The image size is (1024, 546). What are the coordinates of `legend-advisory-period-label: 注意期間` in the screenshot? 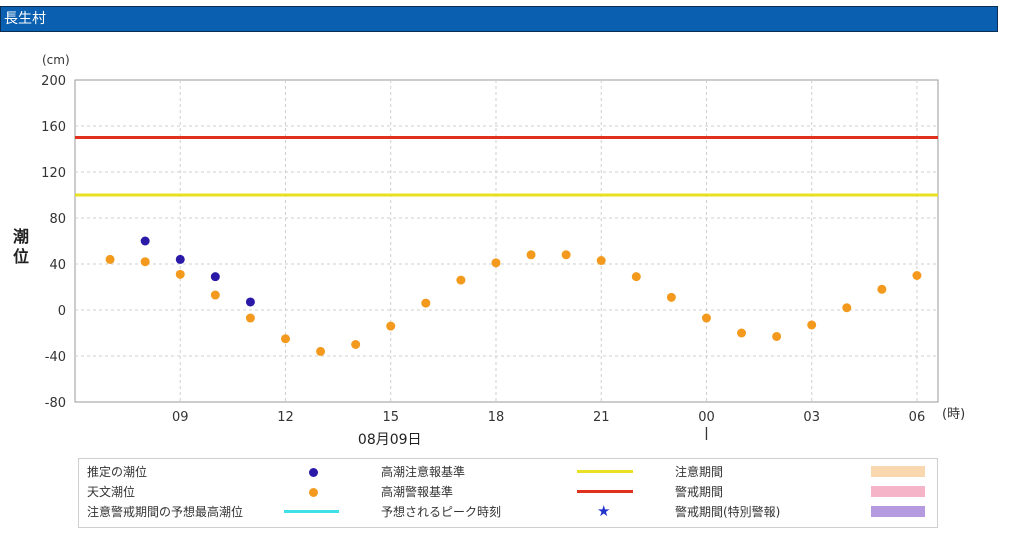 It's located at (699, 472).